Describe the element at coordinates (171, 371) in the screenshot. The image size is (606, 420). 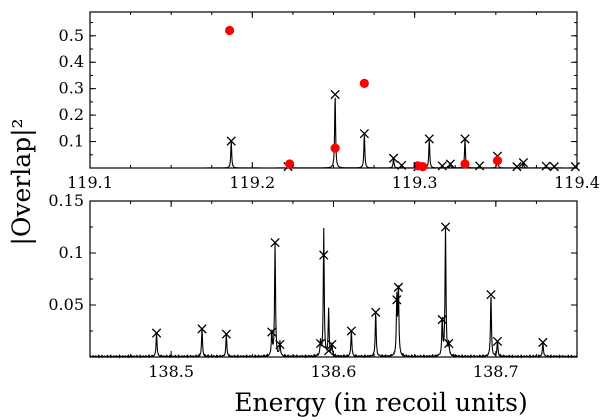
I see `bottom-x-tick-label: 138.5` at that location.